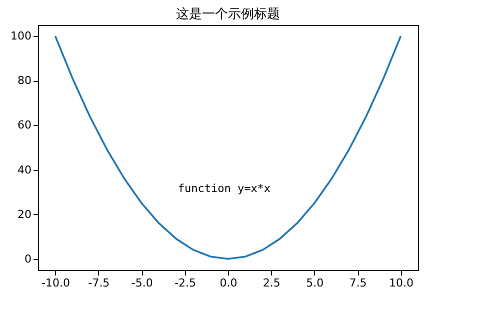 The height and width of the screenshot is (321, 478). I want to click on x-tick-label: 5.0, so click(315, 283).